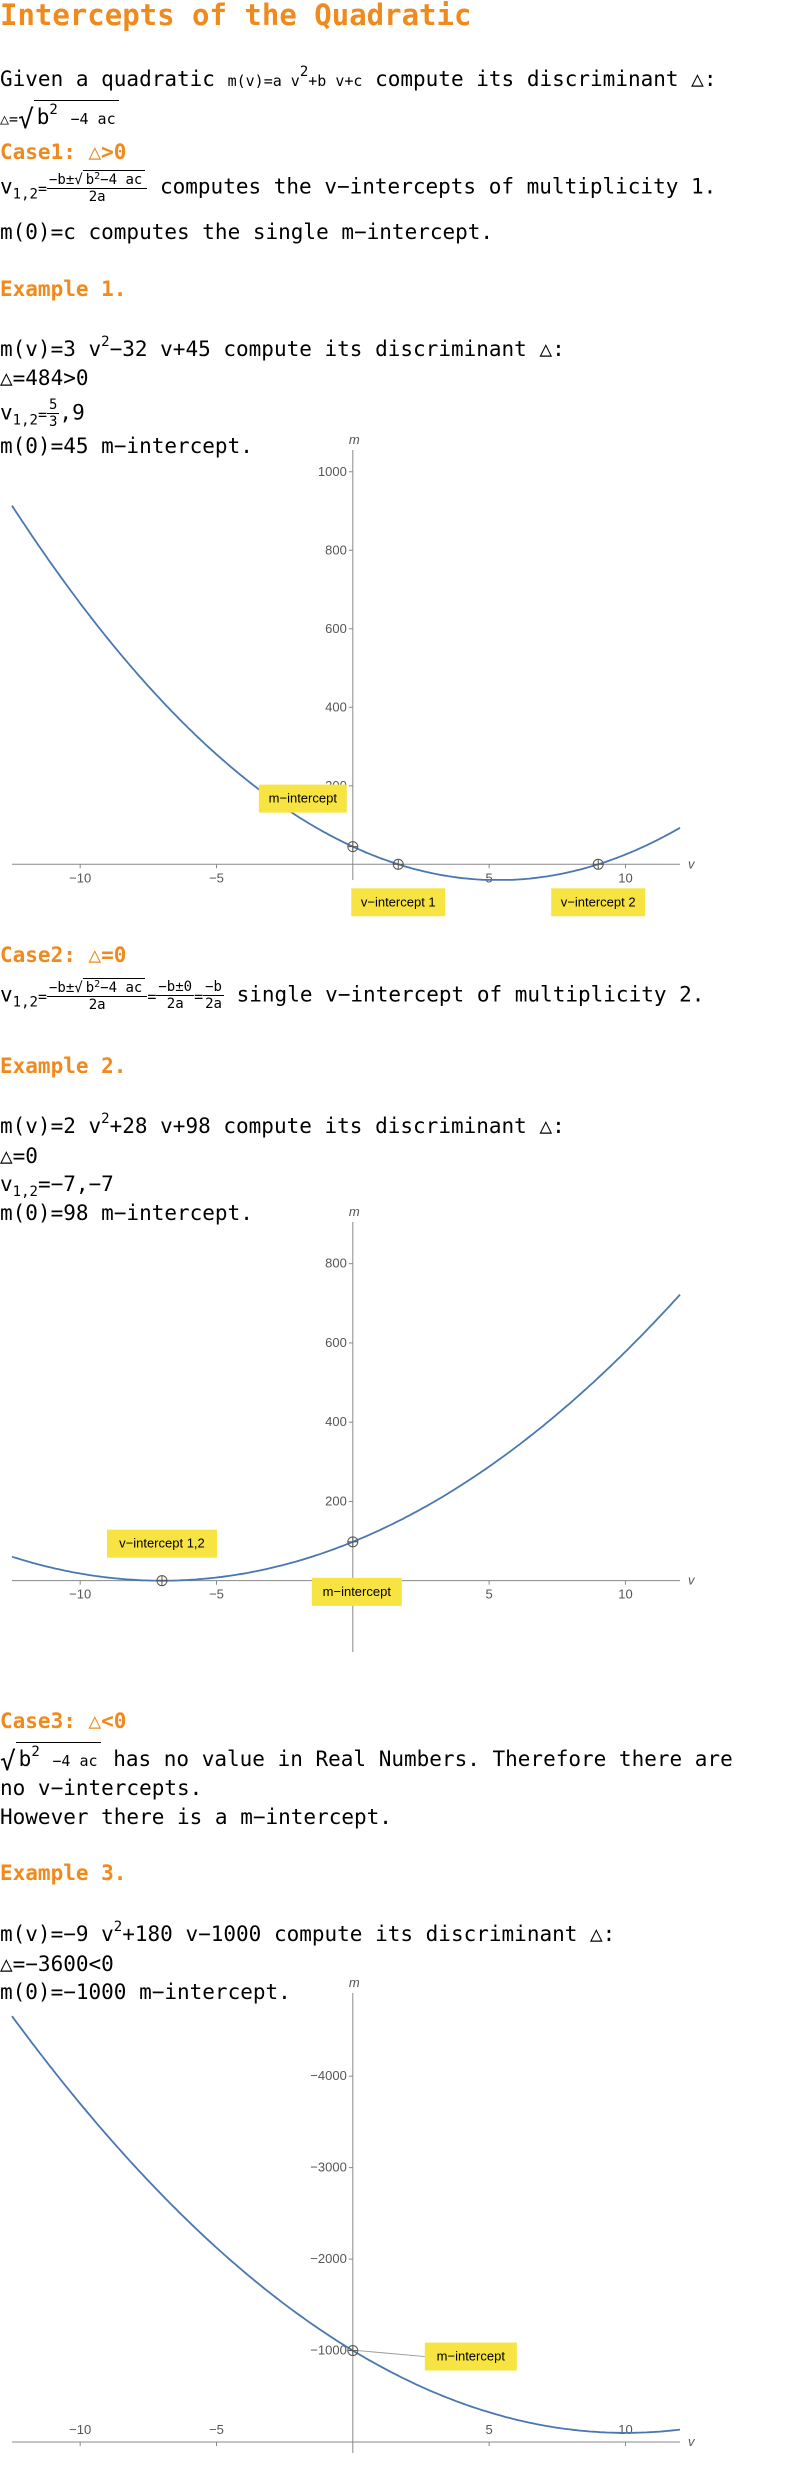 The image size is (796, 2467). Describe the element at coordinates (196, 1817) in the screenshot. I see `case3-line3: However there is a m−intercept.` at that location.